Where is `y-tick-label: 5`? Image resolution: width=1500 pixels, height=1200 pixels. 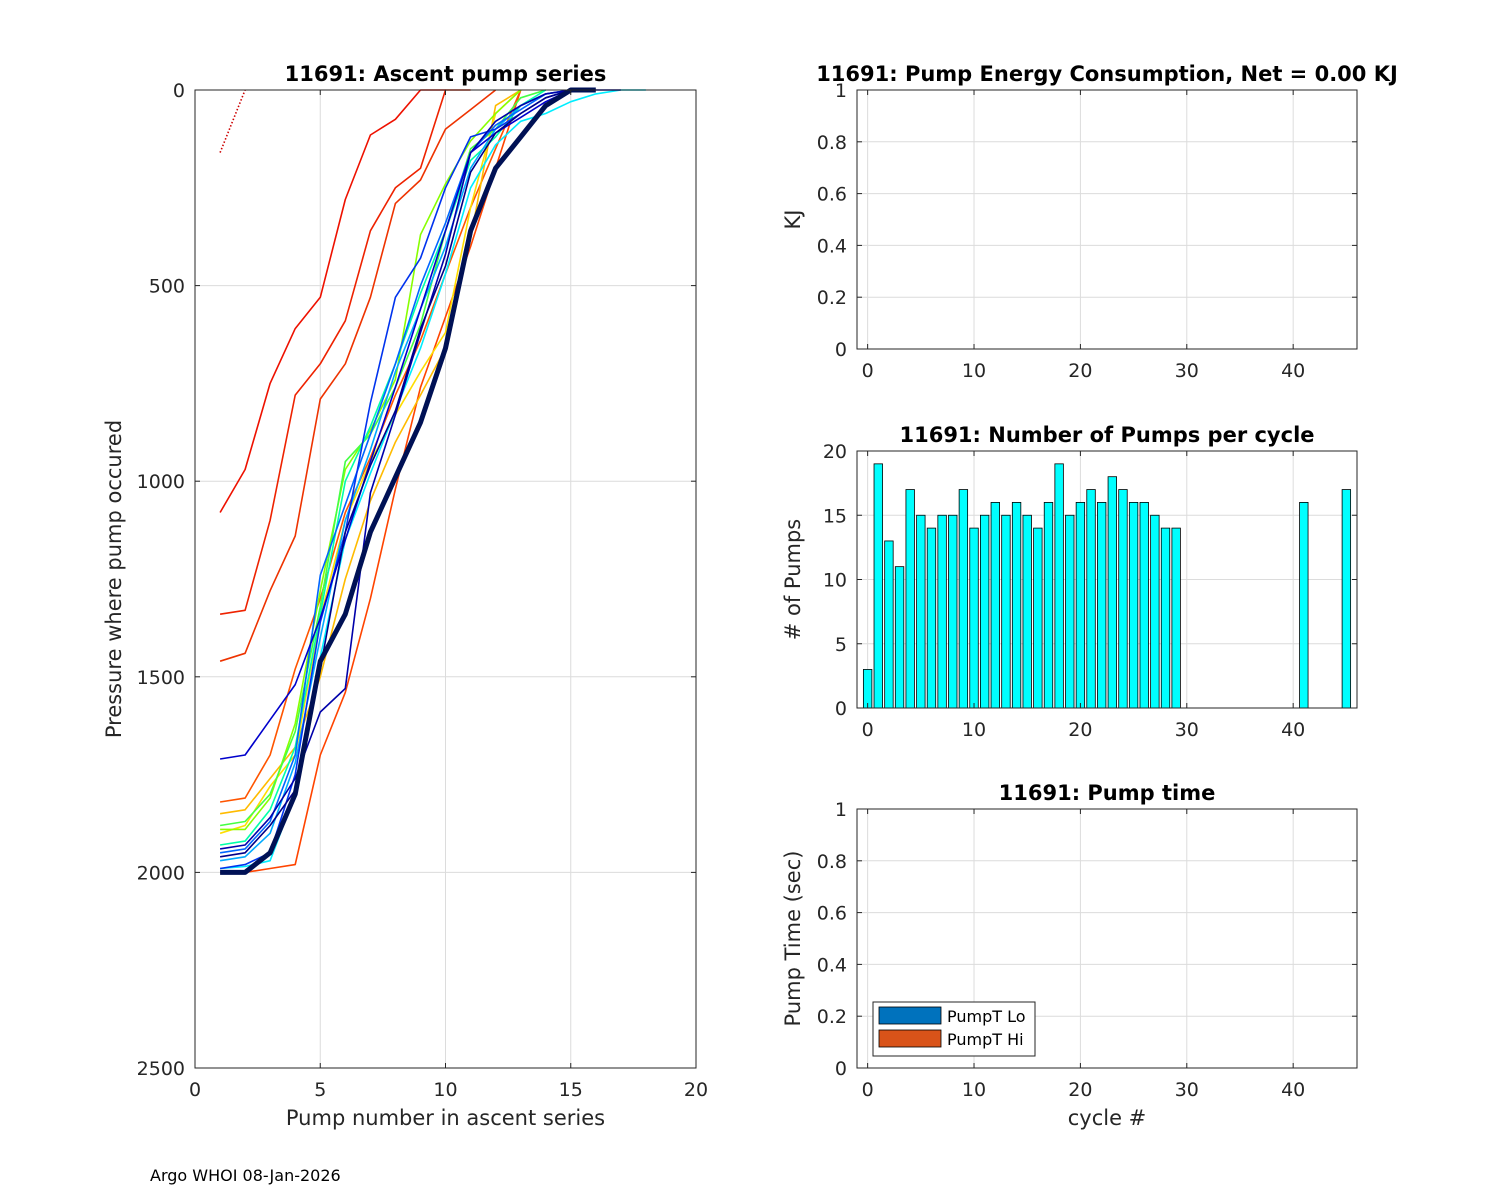 y-tick-label: 5 is located at coordinates (841, 645).